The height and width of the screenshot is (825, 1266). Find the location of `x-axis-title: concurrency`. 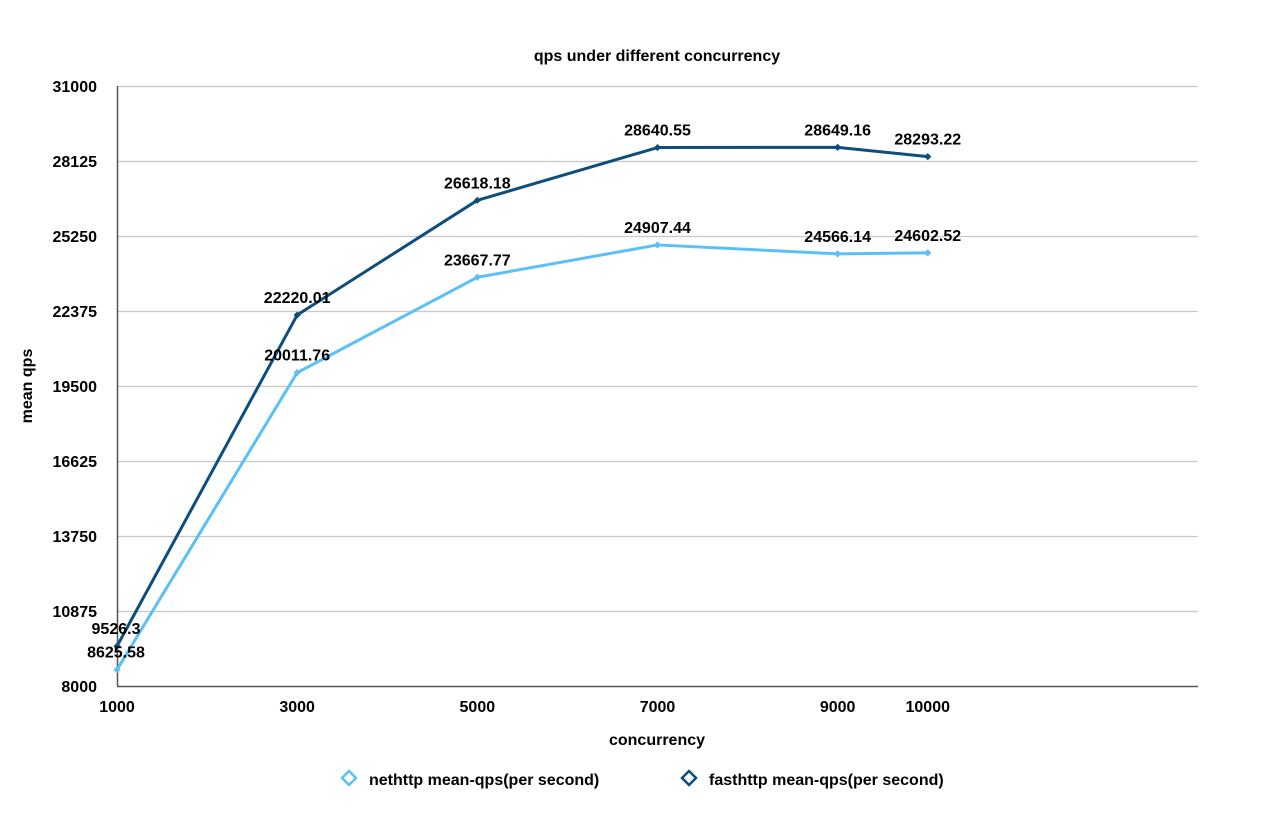

x-axis-title: concurrency is located at coordinates (657, 740).